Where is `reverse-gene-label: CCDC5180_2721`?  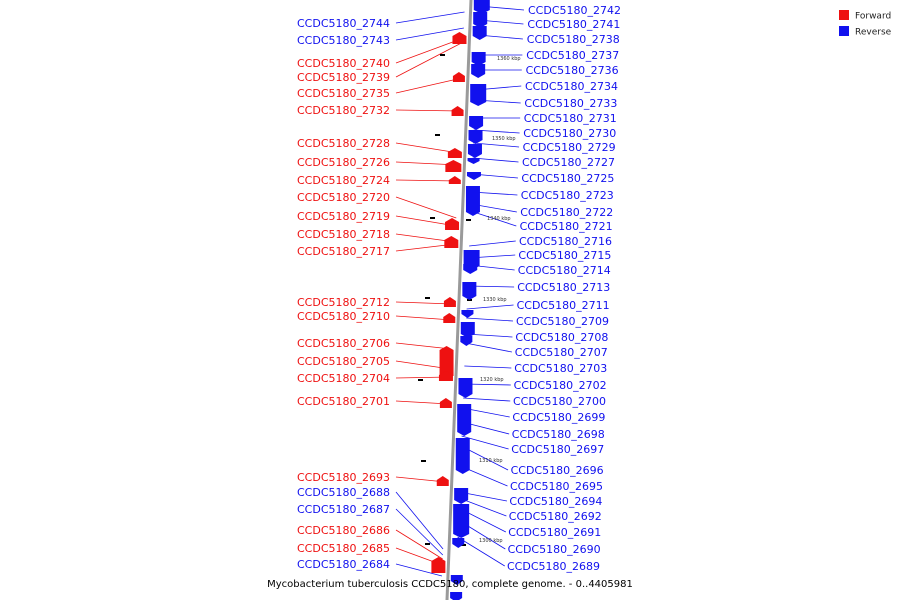 reverse-gene-label: CCDC5180_2721 is located at coordinates (566, 226).